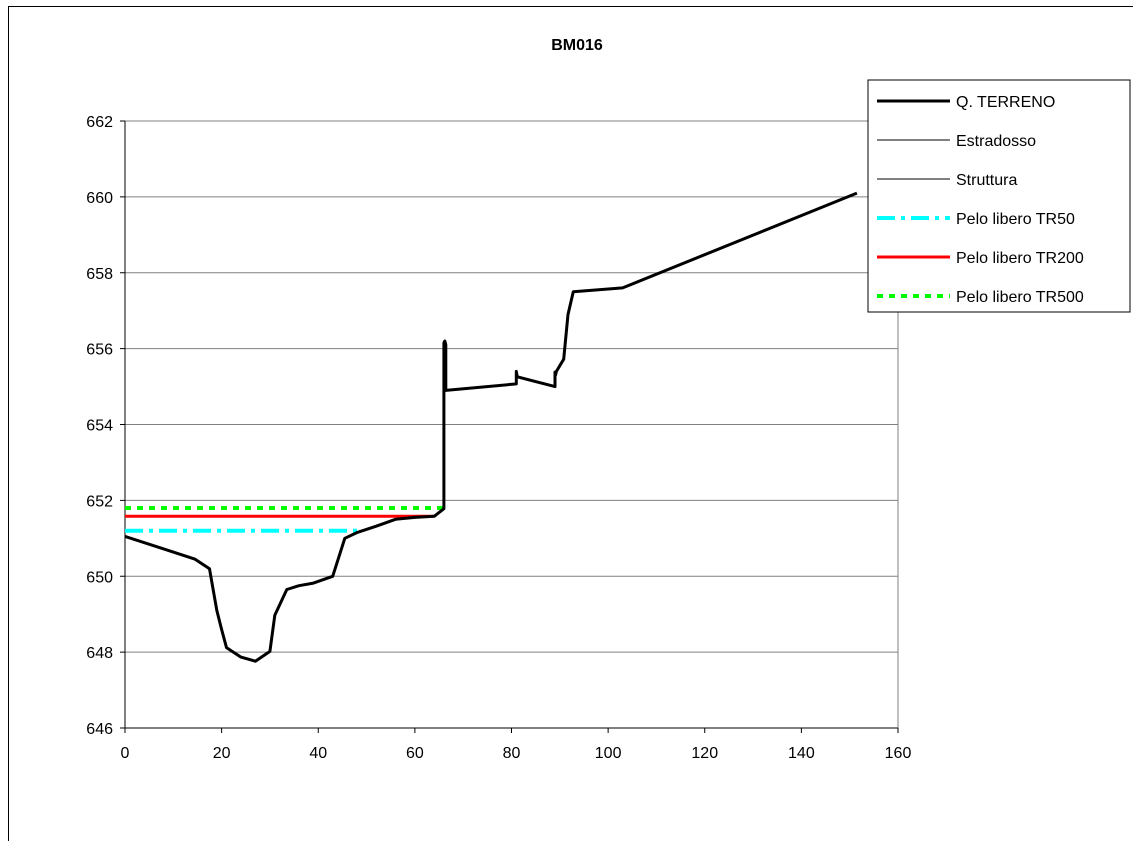  I want to click on x-tick-label: 140, so click(801, 753).